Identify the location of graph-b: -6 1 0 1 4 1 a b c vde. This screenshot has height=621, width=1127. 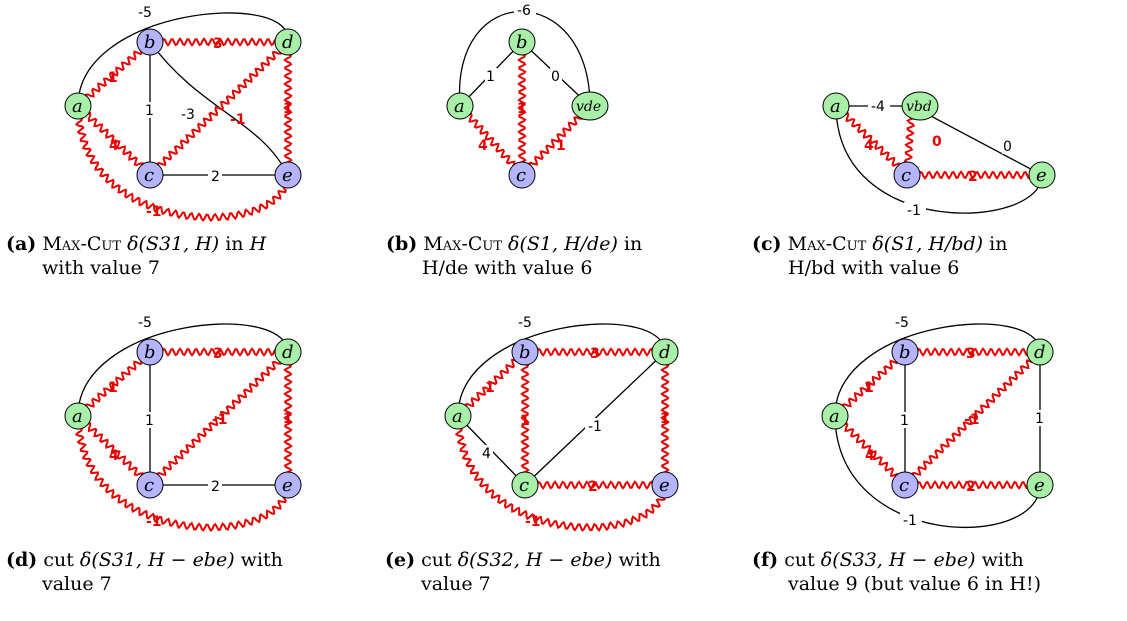
(527, 95).